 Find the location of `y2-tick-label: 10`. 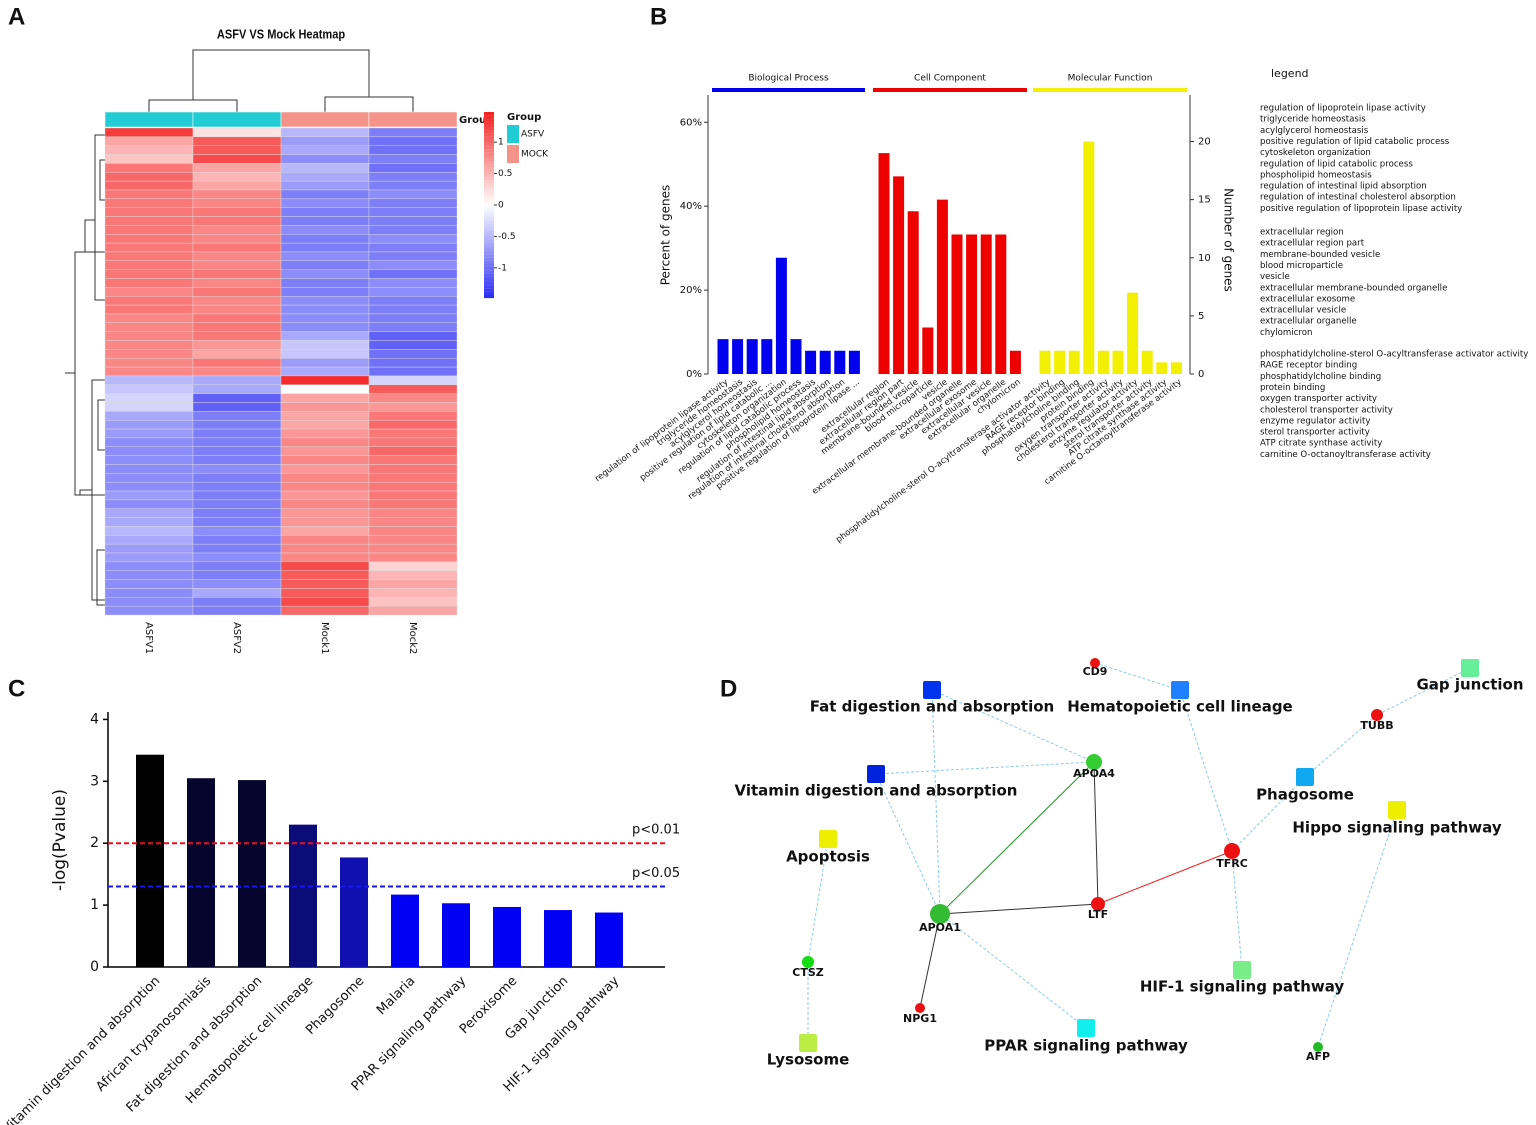

y2-tick-label: 10 is located at coordinates (1204, 258).